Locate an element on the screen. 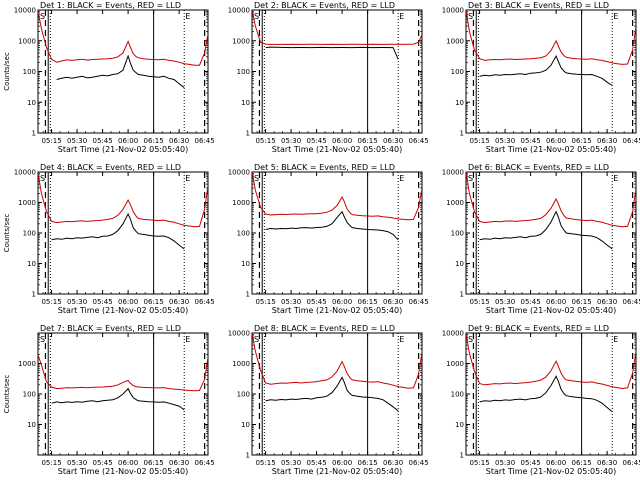 This screenshot has width=640, height=480. x-tick-label: 06:15 is located at coordinates (154, 141).